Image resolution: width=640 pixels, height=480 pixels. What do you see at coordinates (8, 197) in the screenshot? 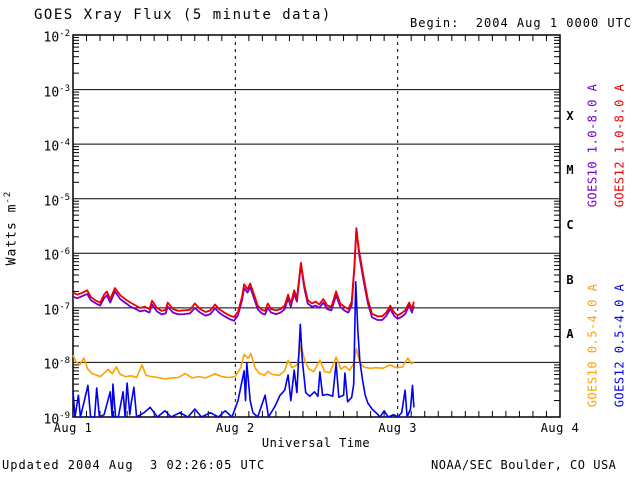
I see `y-axis-title-exponent: -2` at bounding box center [8, 197].